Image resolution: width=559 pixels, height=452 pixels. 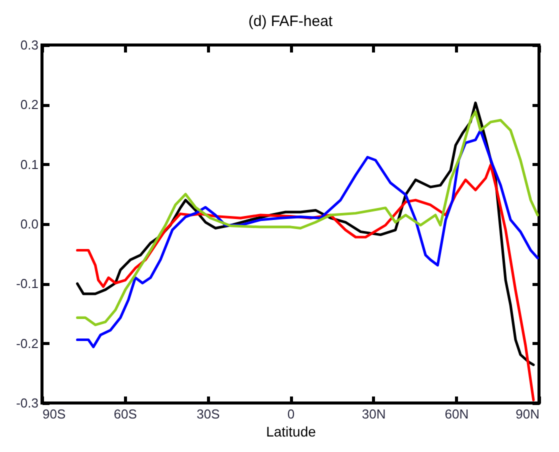 What do you see at coordinates (27, 284) in the screenshot?
I see `y-tick-label: -0.1` at bounding box center [27, 284].